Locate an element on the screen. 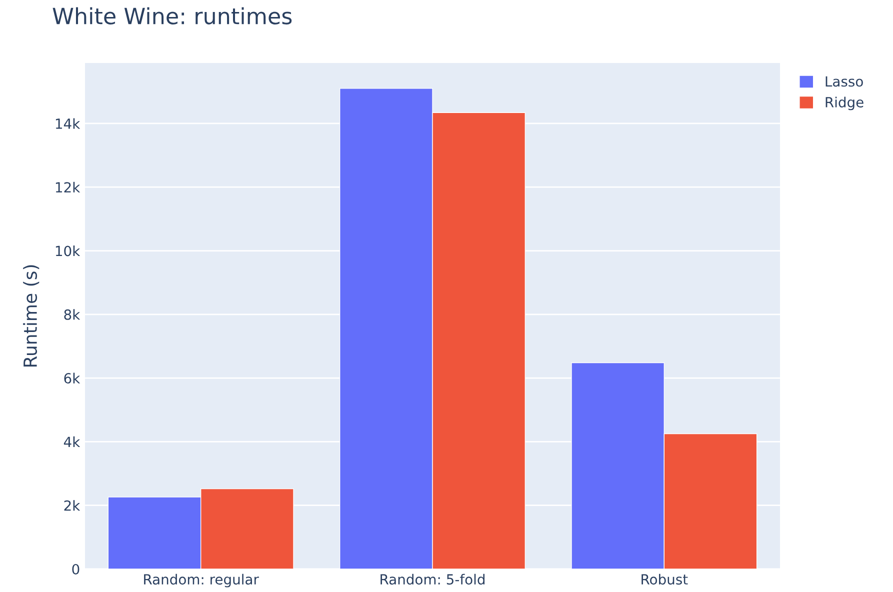  chart-title: White Wine: runtimes is located at coordinates (172, 15).